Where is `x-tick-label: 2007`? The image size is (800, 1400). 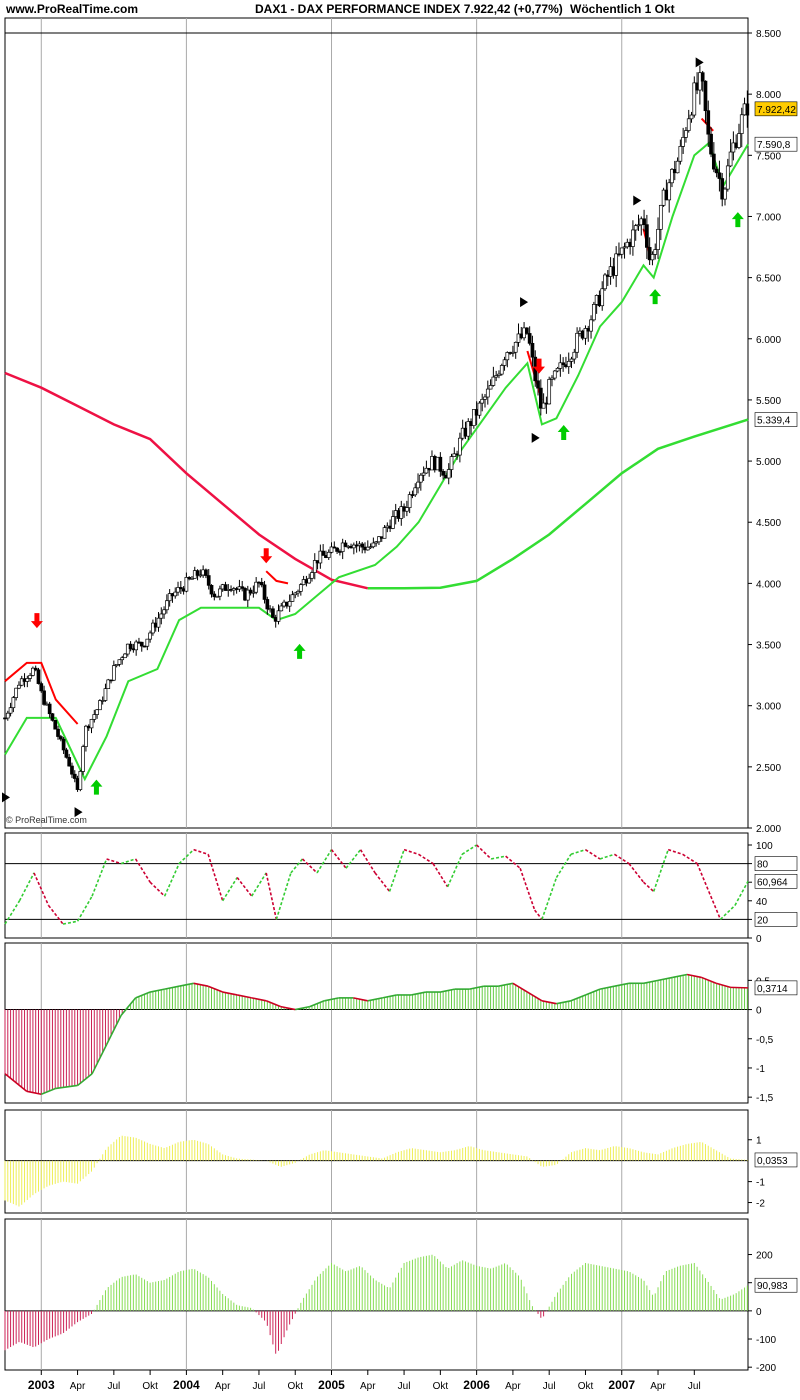 x-tick-label: 2007 is located at coordinates (621, 1385).